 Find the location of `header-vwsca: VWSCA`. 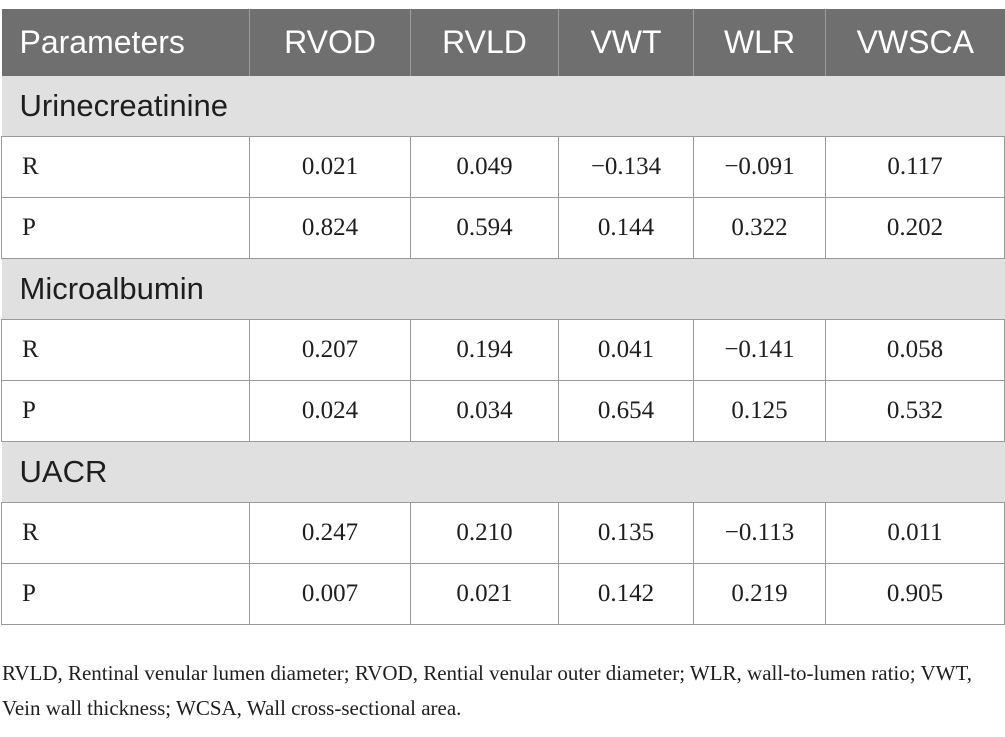

header-vwsca: VWSCA is located at coordinates (915, 42).